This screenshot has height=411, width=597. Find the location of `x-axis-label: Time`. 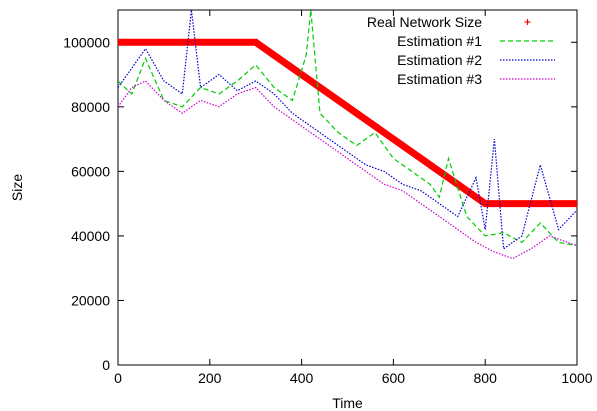

x-axis-label: Time is located at coordinates (347, 403).